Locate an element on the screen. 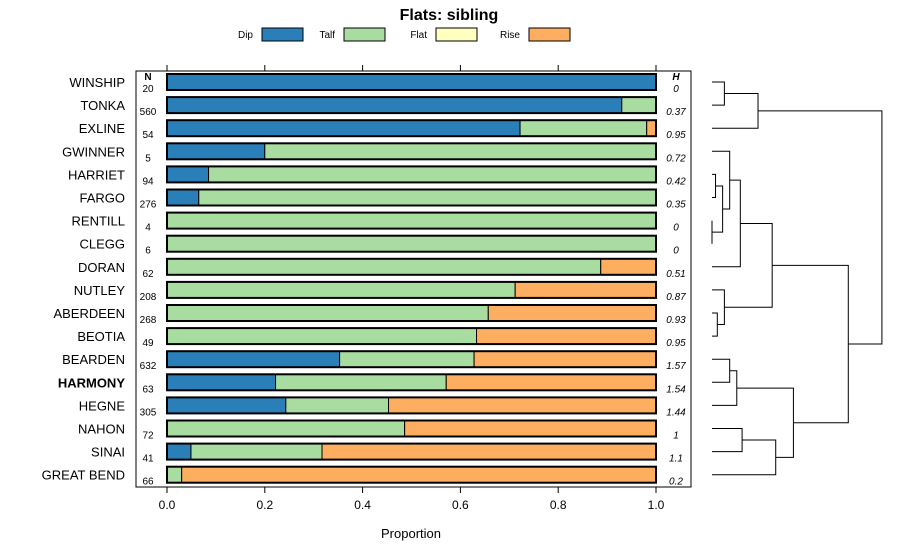 The height and width of the screenshot is (560, 900). bar-clegg-talf is located at coordinates (411, 244).